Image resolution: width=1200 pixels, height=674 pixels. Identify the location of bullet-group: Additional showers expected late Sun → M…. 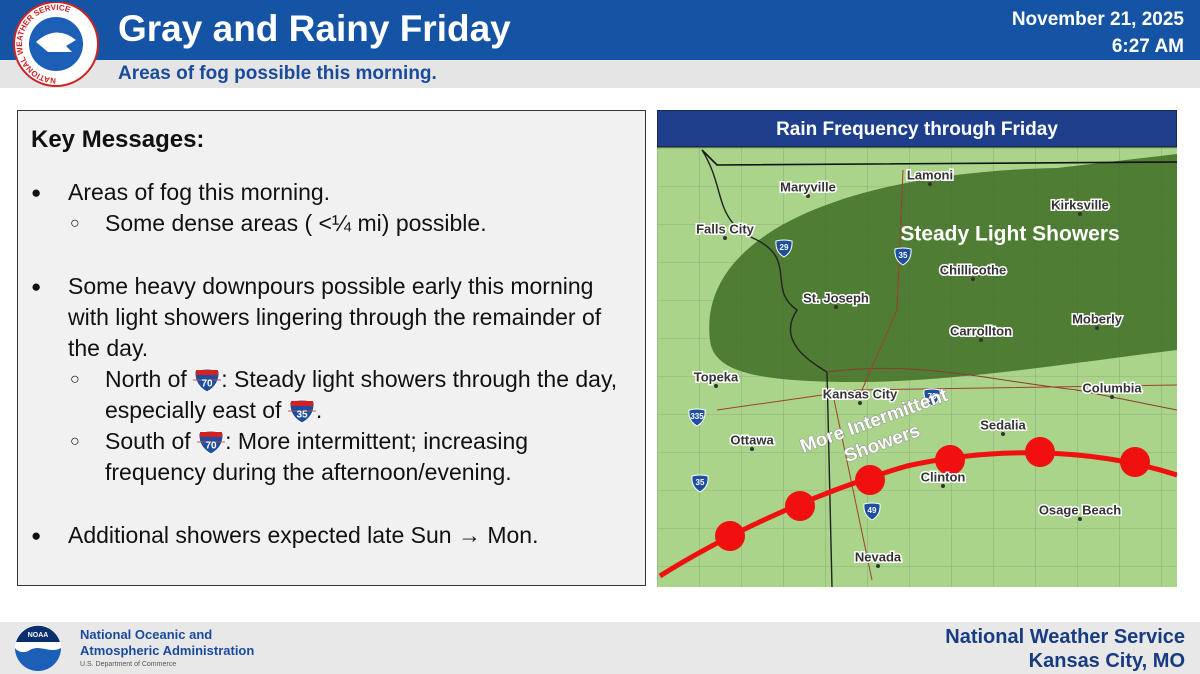
(331, 535).